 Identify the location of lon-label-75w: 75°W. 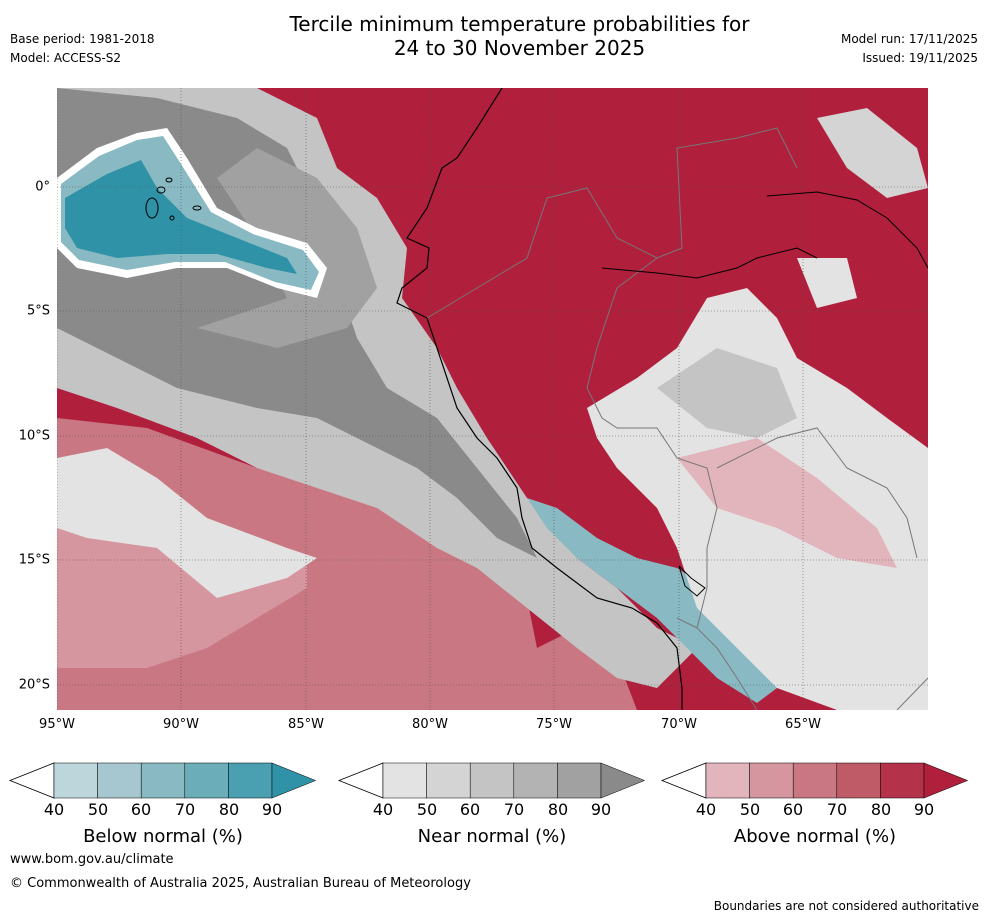
(554, 724).